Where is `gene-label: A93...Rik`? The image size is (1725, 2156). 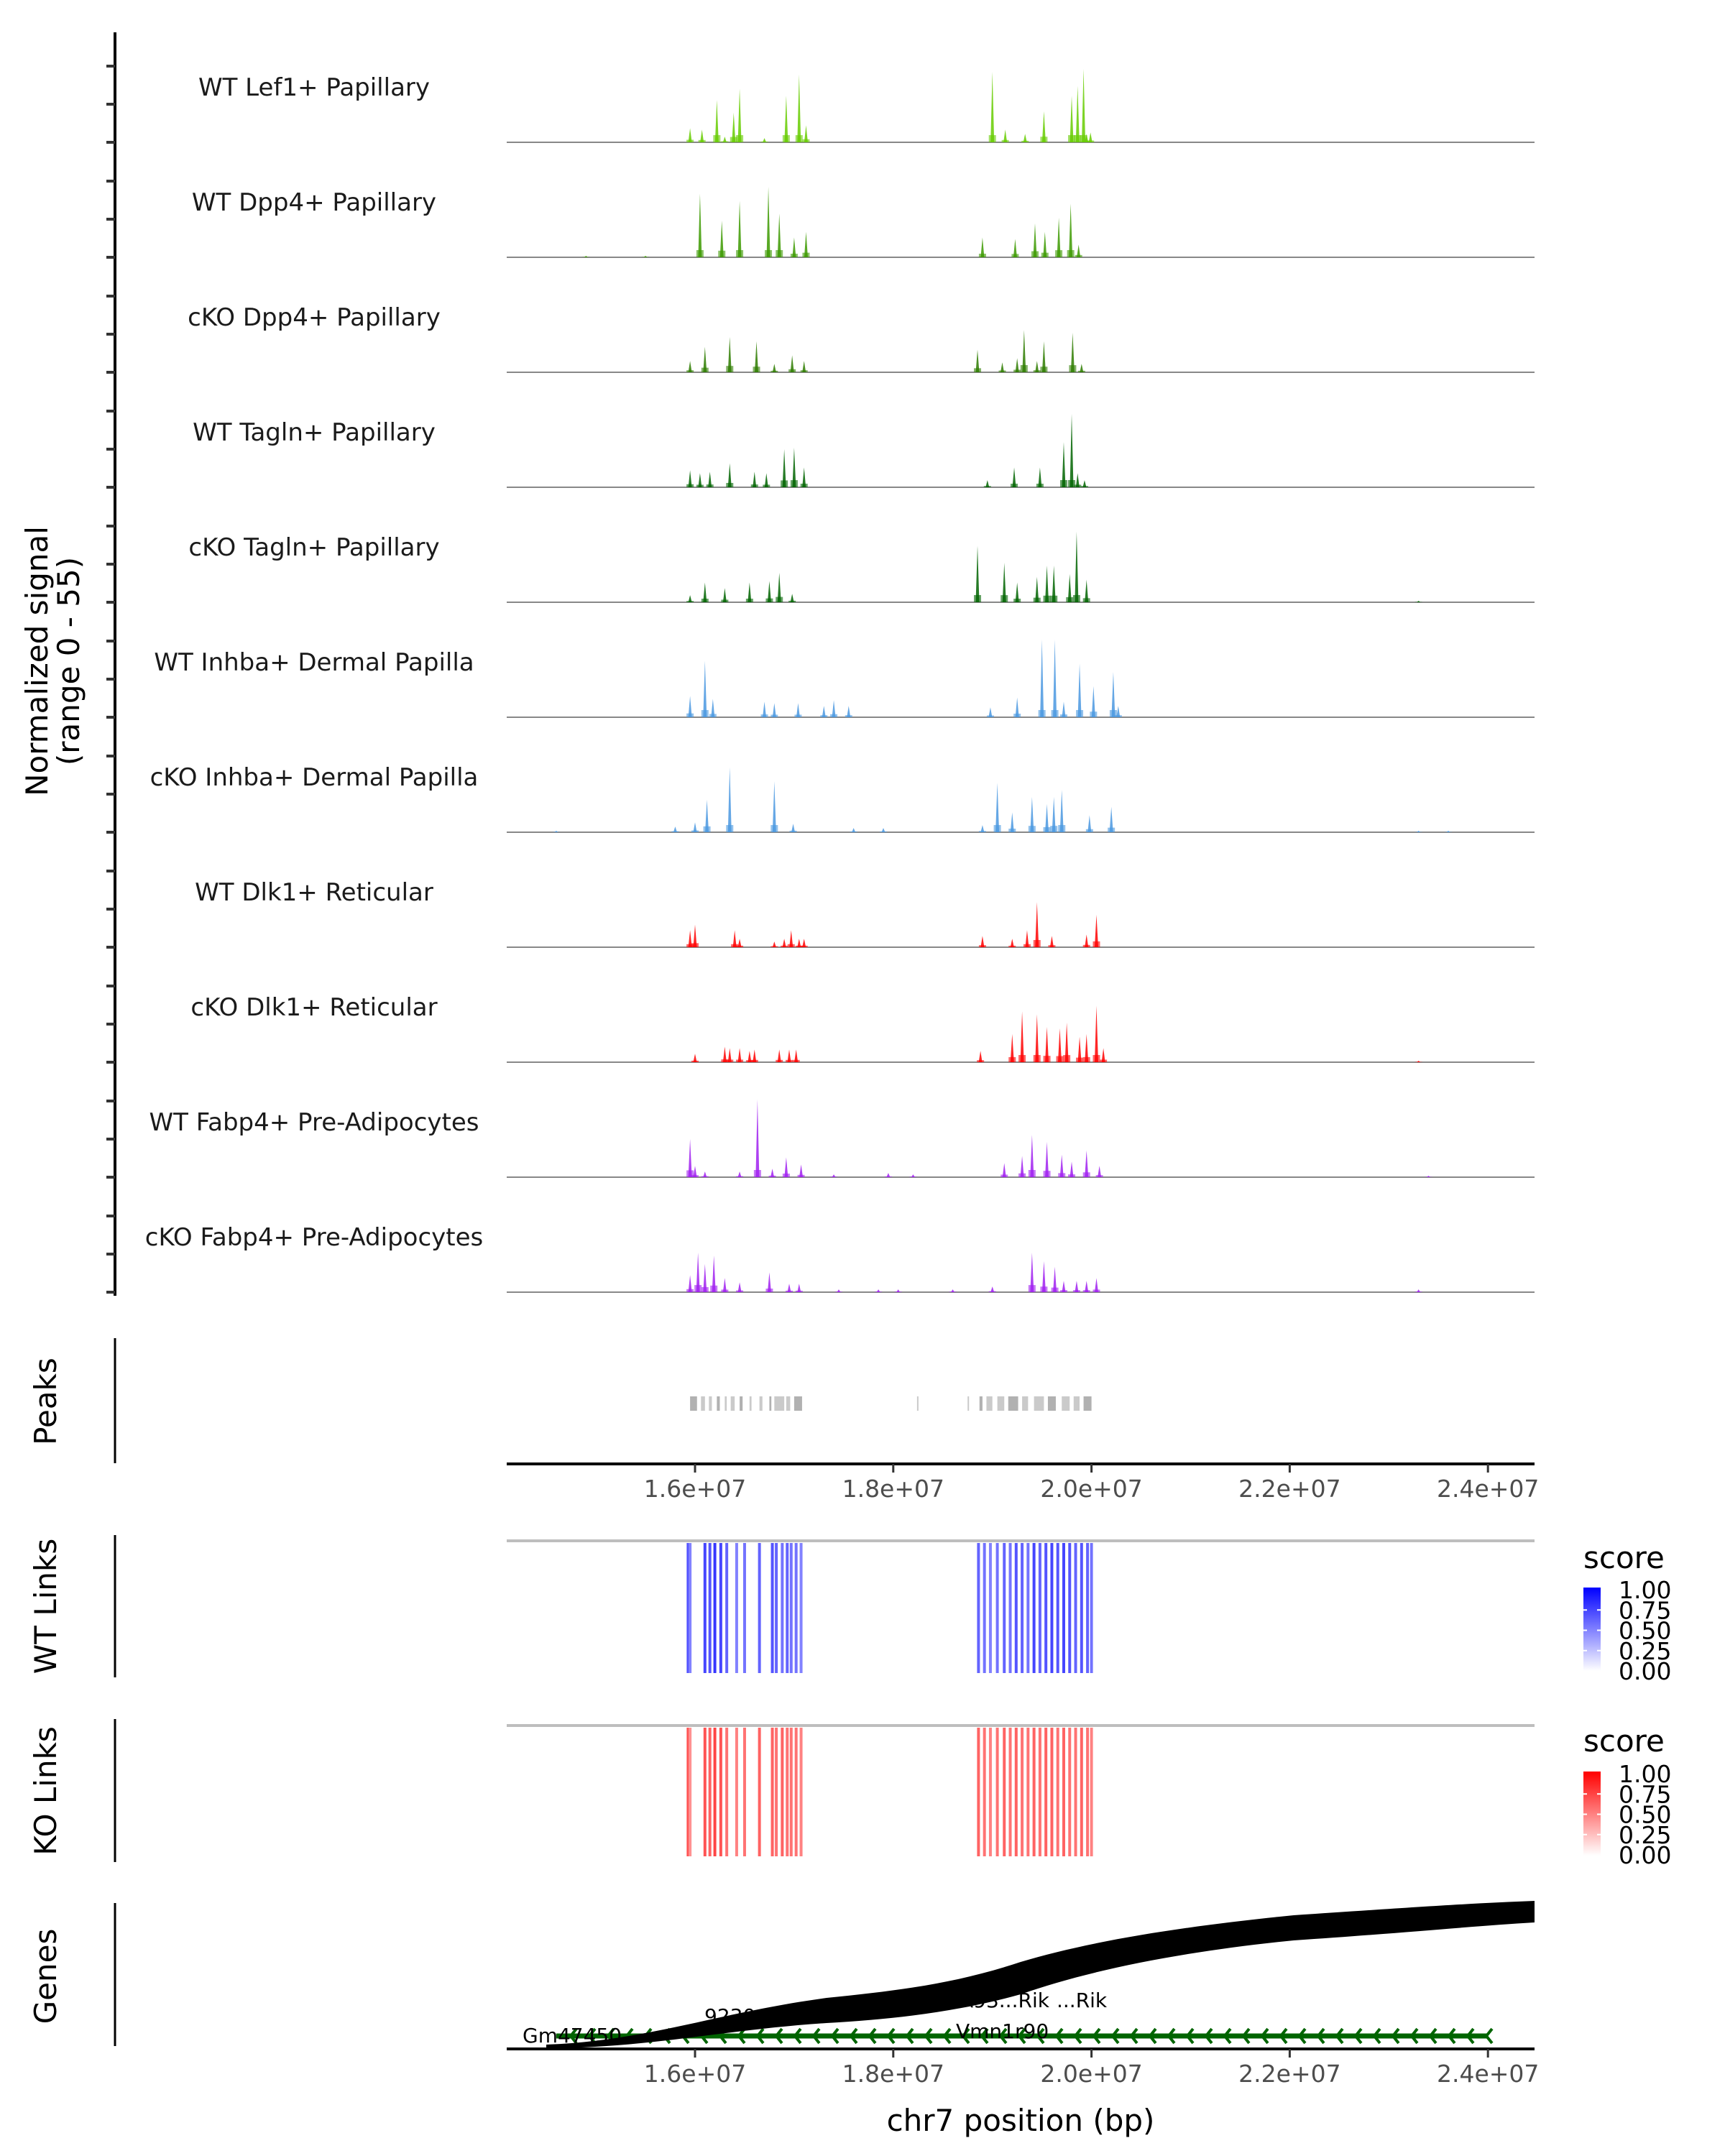 gene-label: A93...Rik is located at coordinates (1005, 2000).